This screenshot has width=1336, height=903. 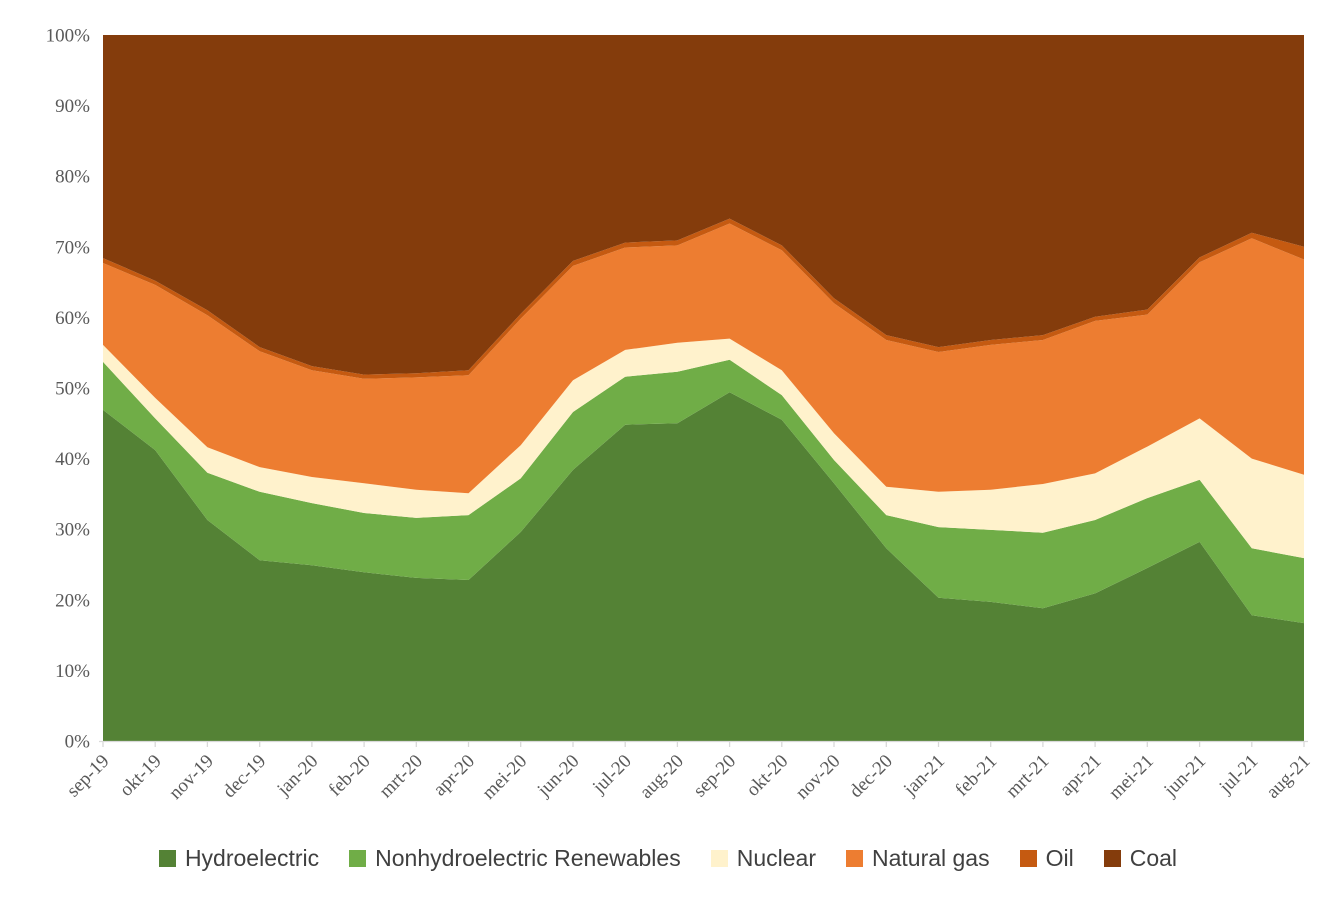 I want to click on x-axis-label: mrt-21, so click(x=1027, y=776).